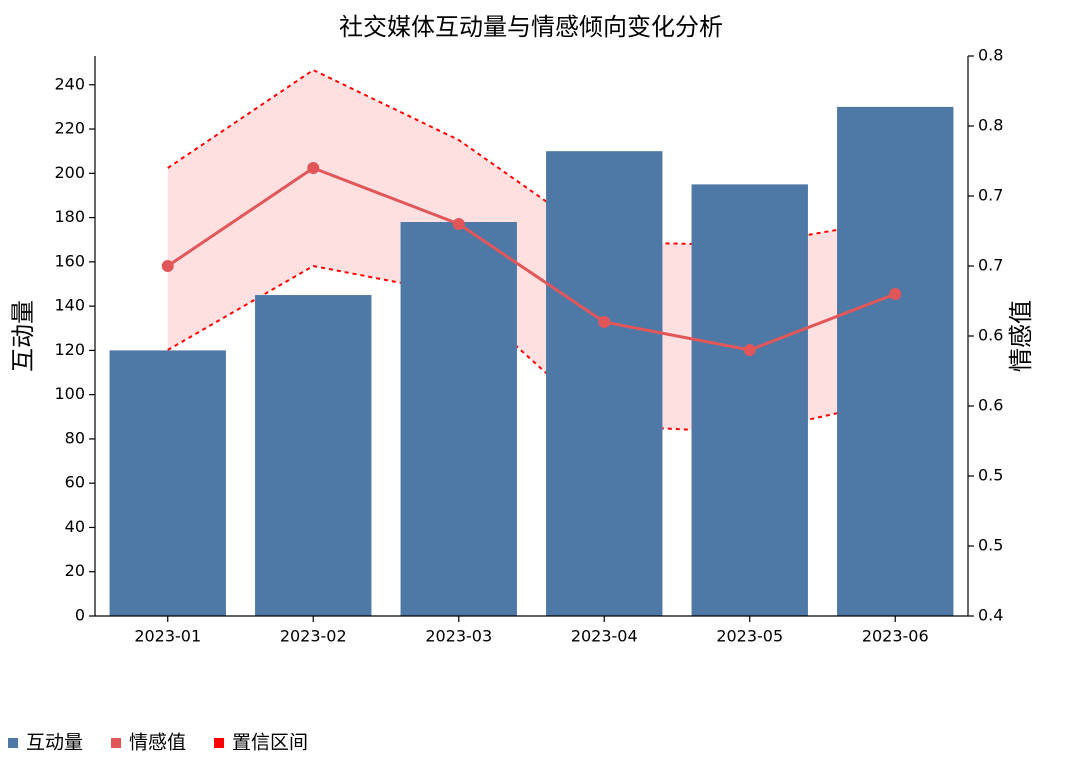 The height and width of the screenshot is (771, 1090). What do you see at coordinates (69, 305) in the screenshot?
I see `y-tick-label: 140` at bounding box center [69, 305].